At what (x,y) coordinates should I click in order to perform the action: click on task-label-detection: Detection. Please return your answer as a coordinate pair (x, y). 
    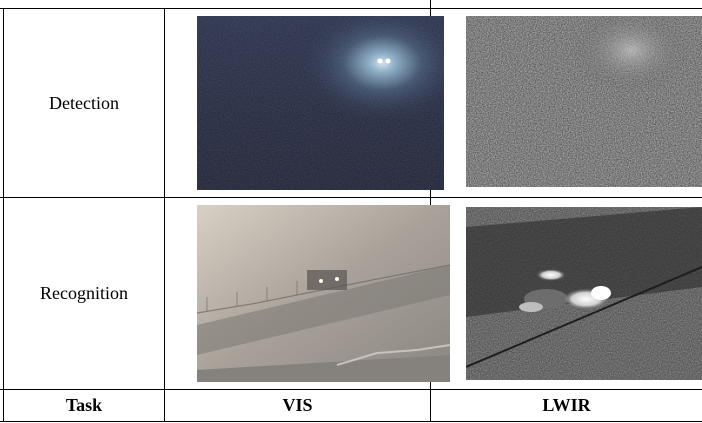
    Looking at the image, I should click on (84, 102).